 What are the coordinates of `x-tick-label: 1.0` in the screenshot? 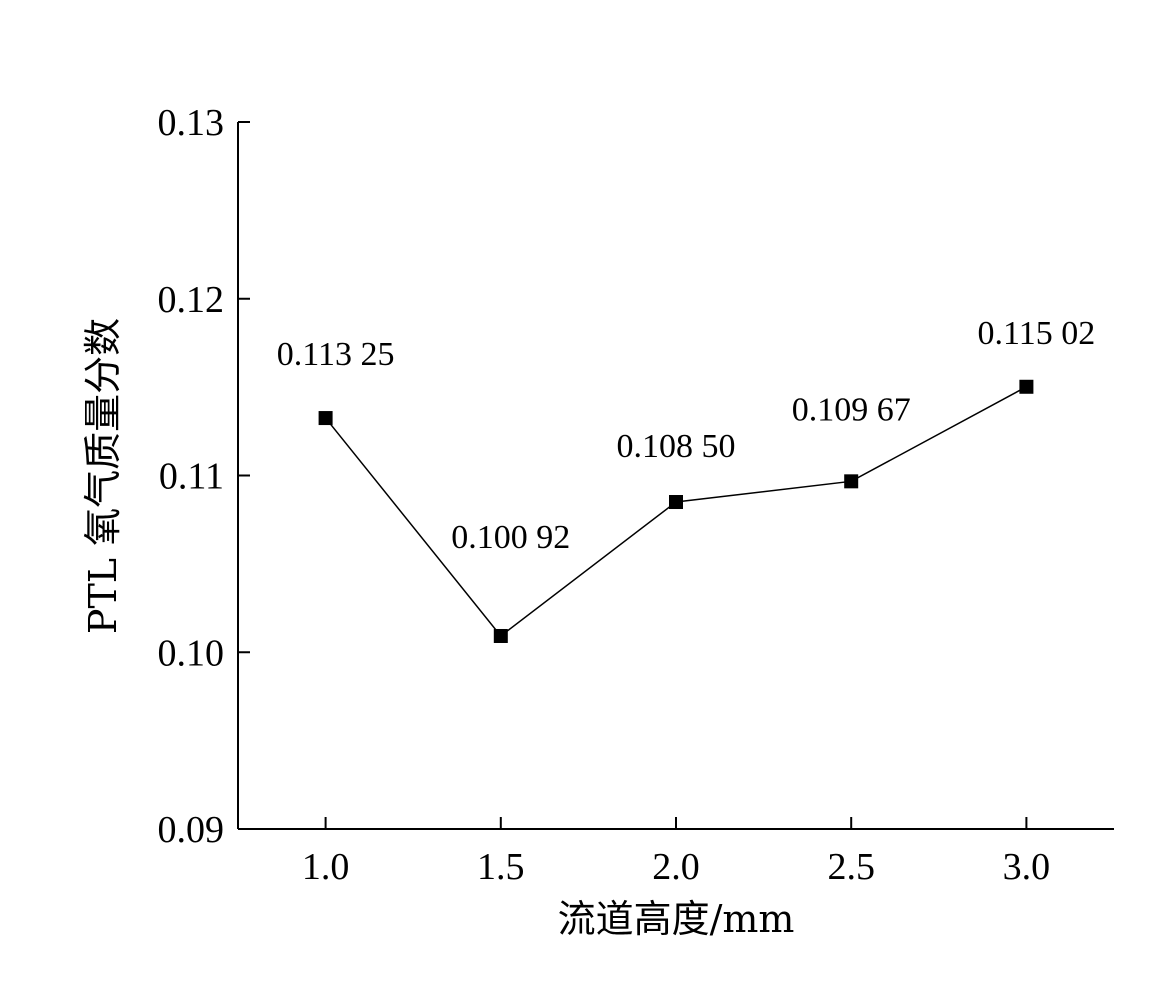 It's located at (326, 867).